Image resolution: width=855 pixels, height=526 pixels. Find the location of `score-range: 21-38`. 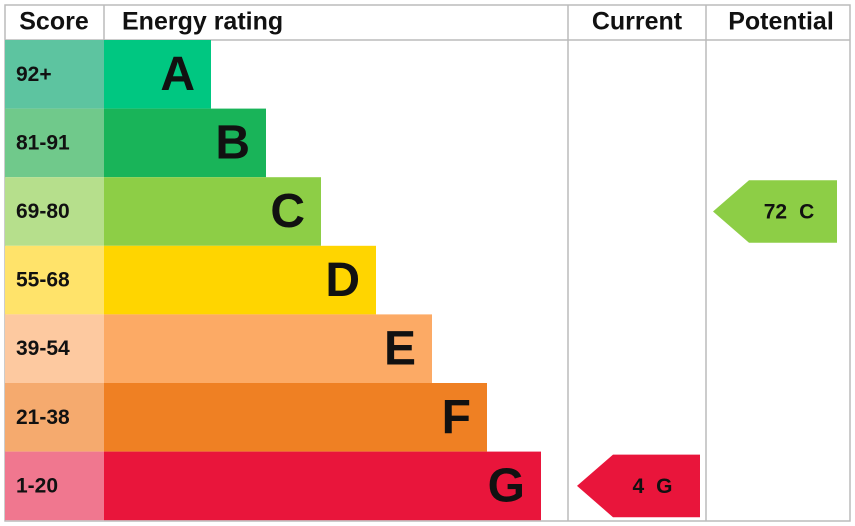

score-range: 21-38 is located at coordinates (43, 417).